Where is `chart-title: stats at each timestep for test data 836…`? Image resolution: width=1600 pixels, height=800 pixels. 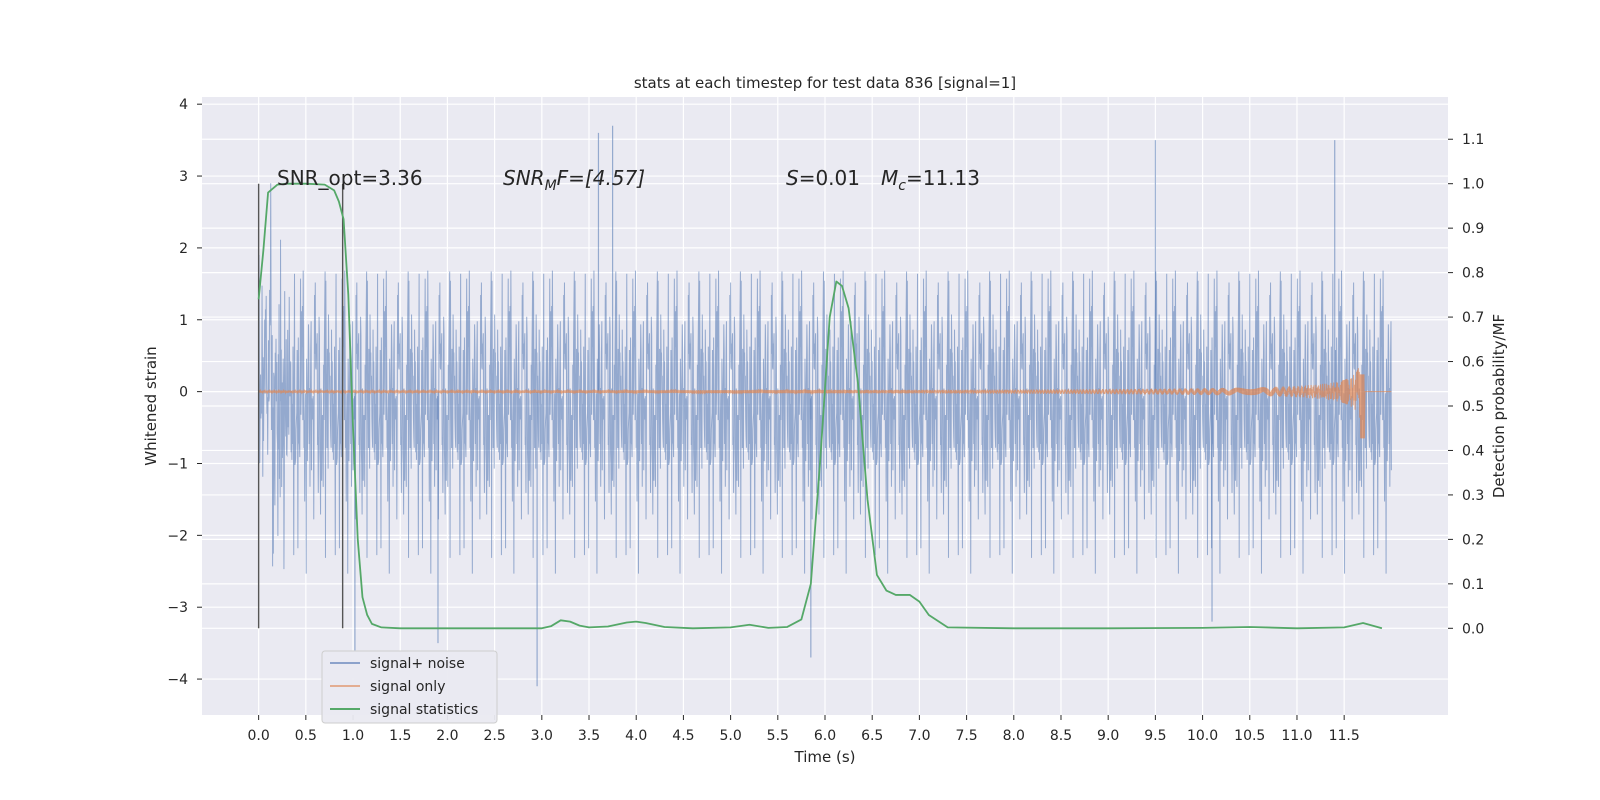
chart-title: stats at each timestep for test data 836… is located at coordinates (825, 83).